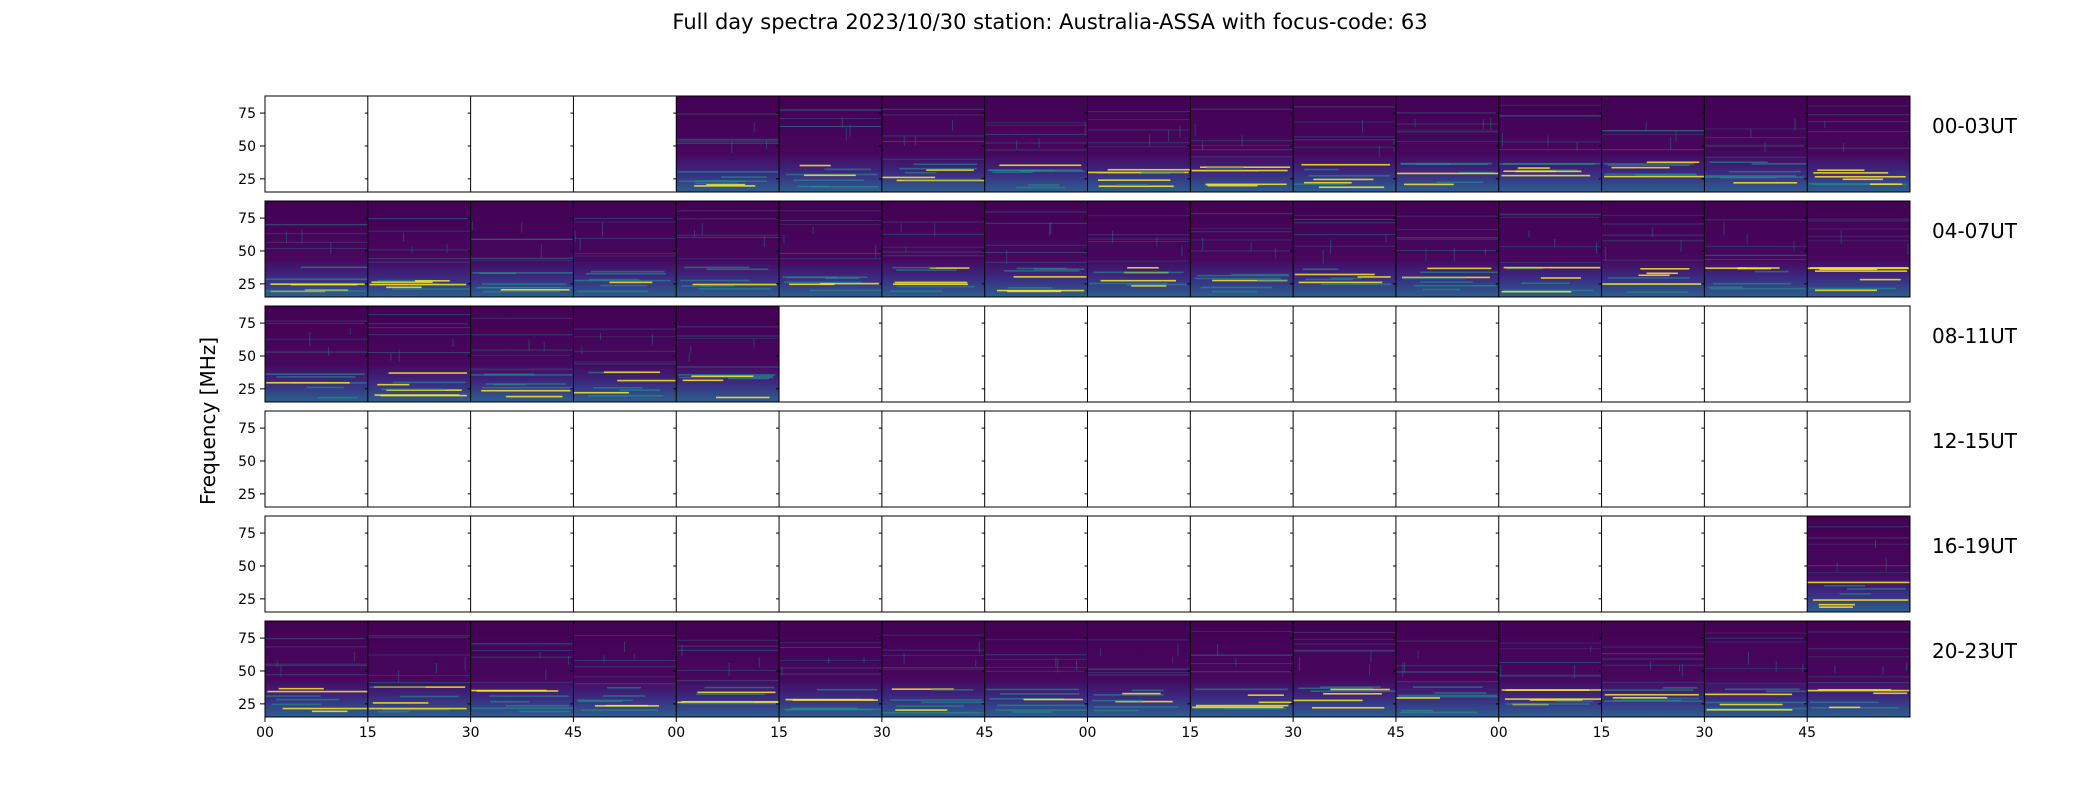 The height and width of the screenshot is (800, 2100). I want to click on x-tick-label: 15, so click(1190, 733).